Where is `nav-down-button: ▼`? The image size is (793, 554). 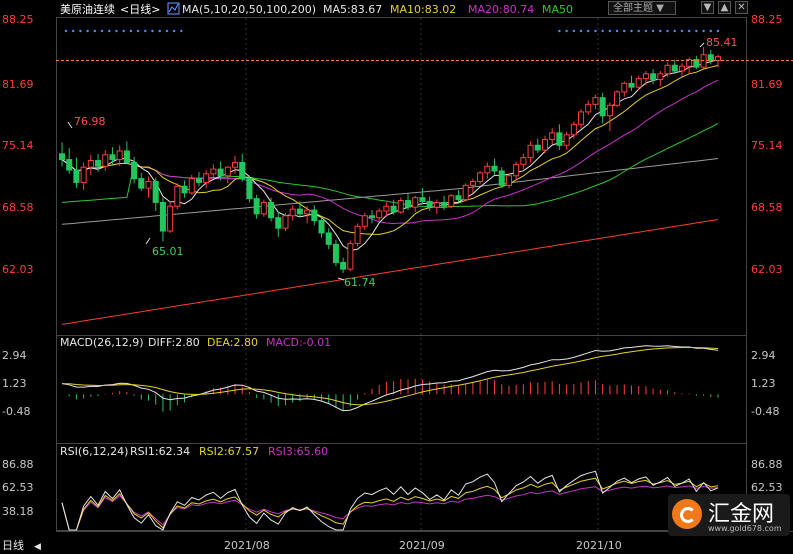
nav-down-button: ▼ is located at coordinates (707, 7).